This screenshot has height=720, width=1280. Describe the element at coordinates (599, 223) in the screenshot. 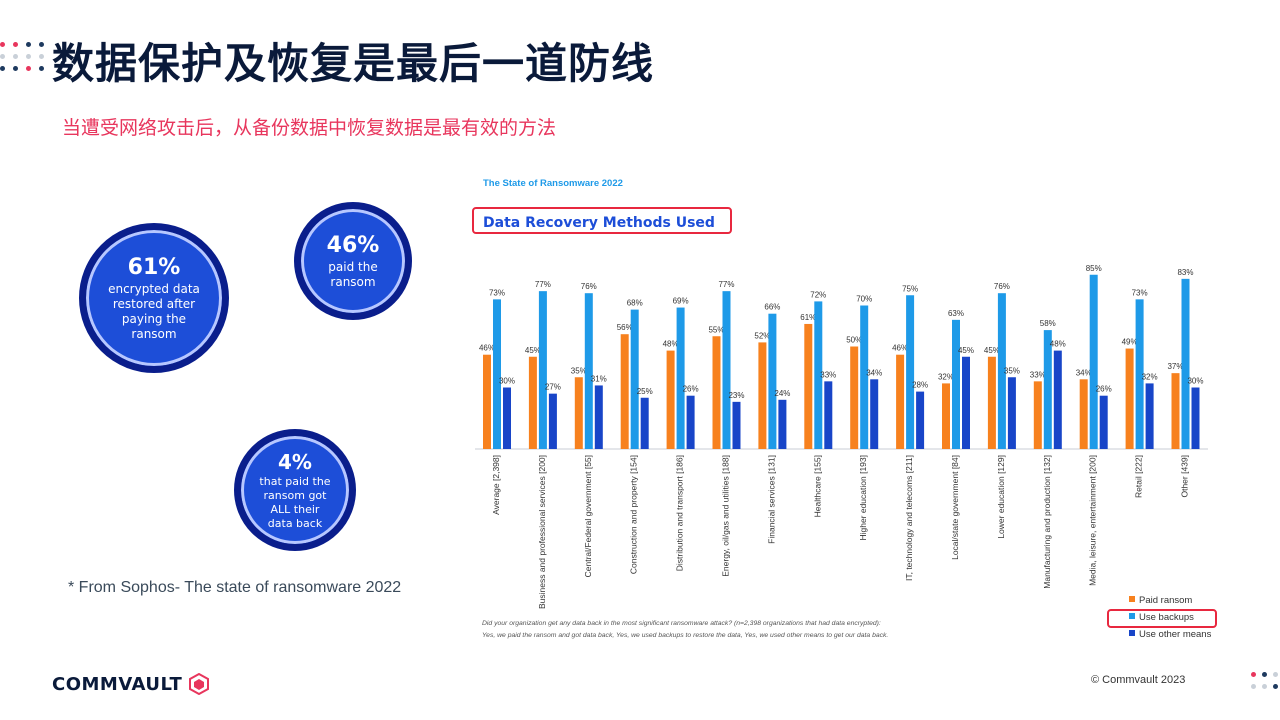

I see `chart-title: Data Recovery Methods Used` at that location.